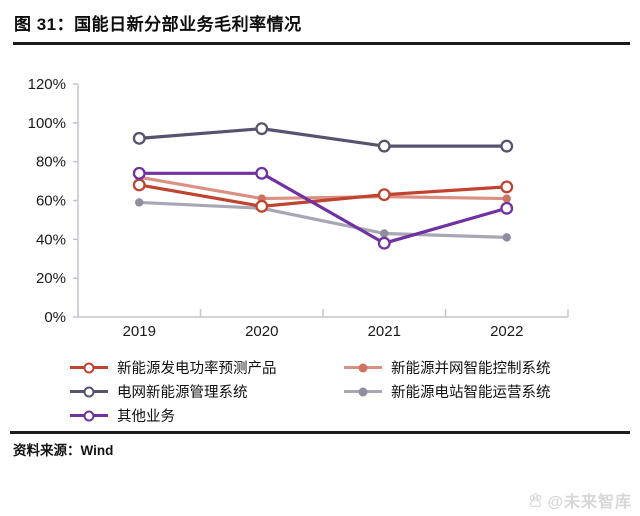  I want to click on x-tick-label: 2020, so click(261, 331).